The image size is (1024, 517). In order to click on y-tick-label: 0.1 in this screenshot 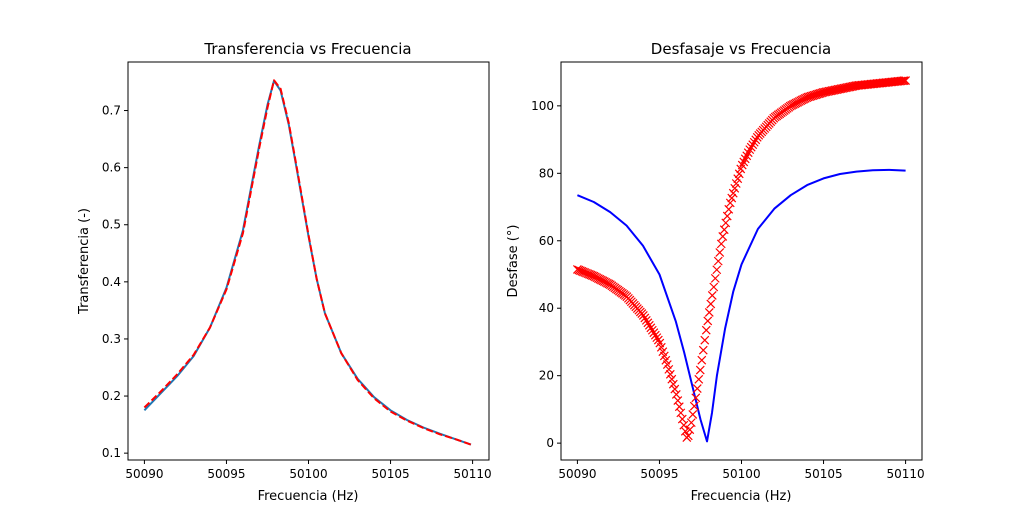, I will do `click(111, 453)`.